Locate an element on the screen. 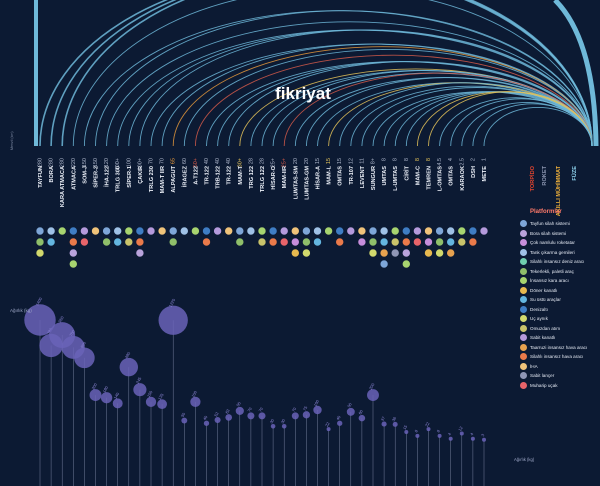 Image resolution: width=600 pixels, height=486 pixels. legend-label: Silahlı insansız deniz aracı is located at coordinates (557, 262).